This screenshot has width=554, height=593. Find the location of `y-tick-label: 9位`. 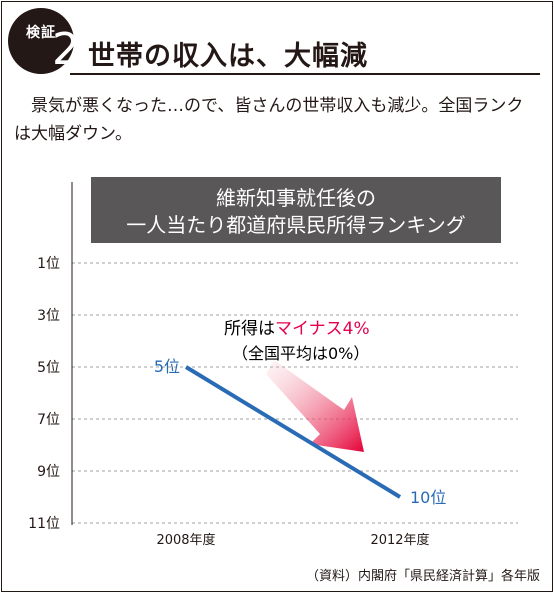

y-tick-label: 9位 is located at coordinates (48, 472).